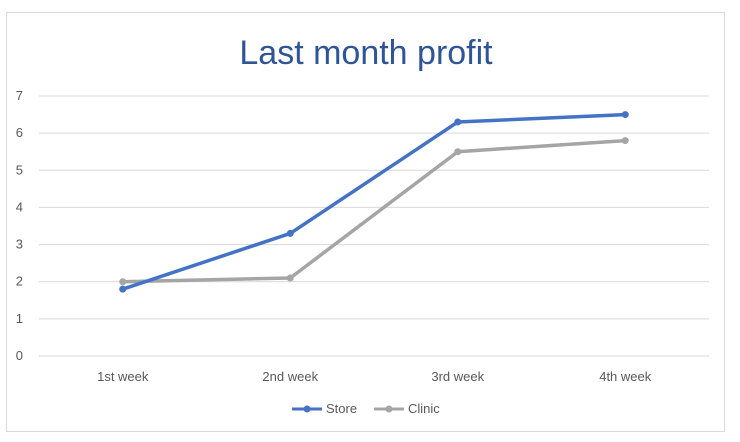  What do you see at coordinates (19, 225) in the screenshot?
I see `y-axis-ticks: 0 1 2 3 4 5 6 7` at bounding box center [19, 225].